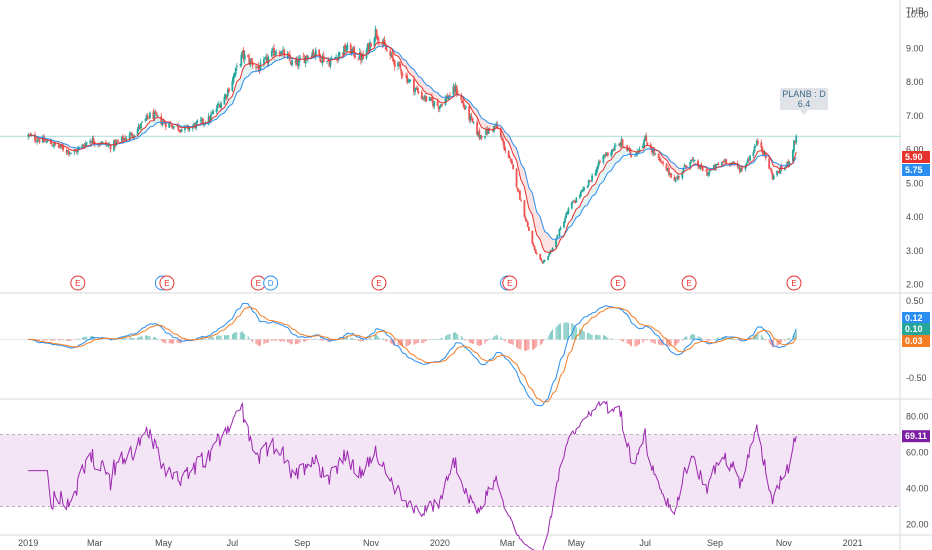 The image size is (932, 550). Describe the element at coordinates (804, 112) in the screenshot. I see `tooltip-pointer` at that location.